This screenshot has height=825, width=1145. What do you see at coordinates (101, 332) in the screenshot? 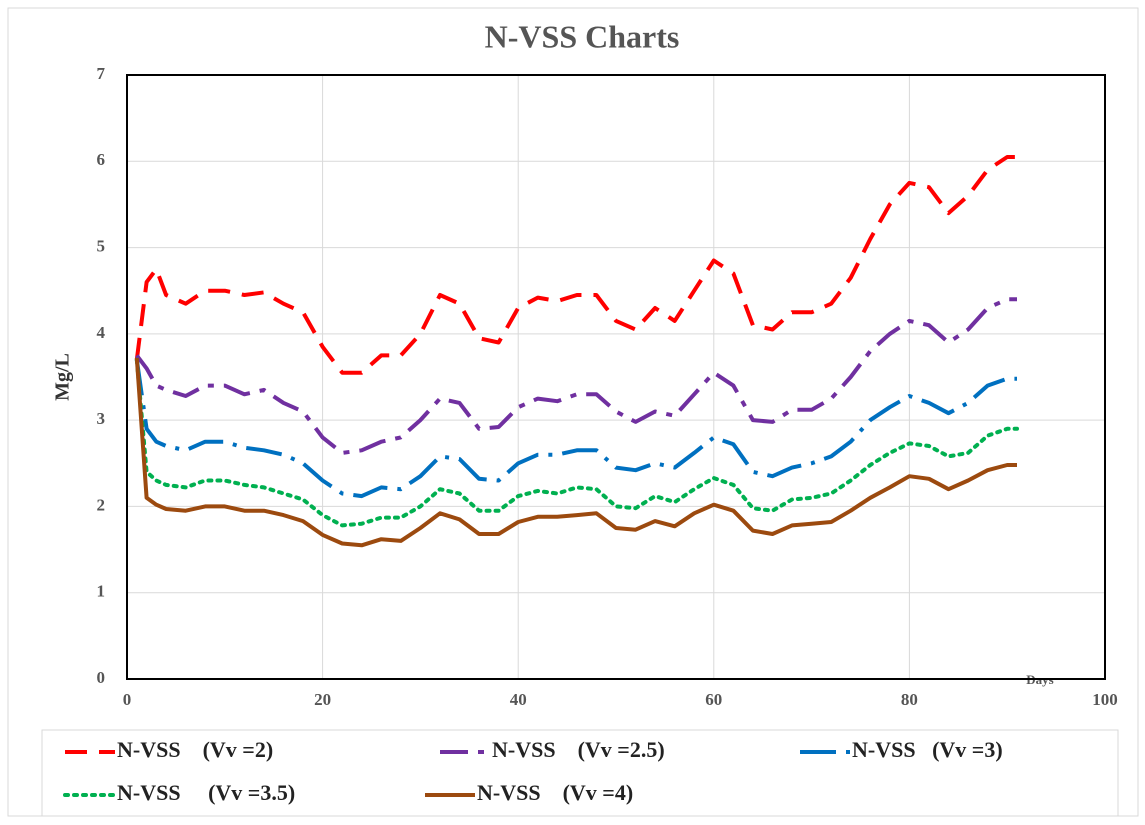
I see `y-tick-label: 4` at bounding box center [101, 332].